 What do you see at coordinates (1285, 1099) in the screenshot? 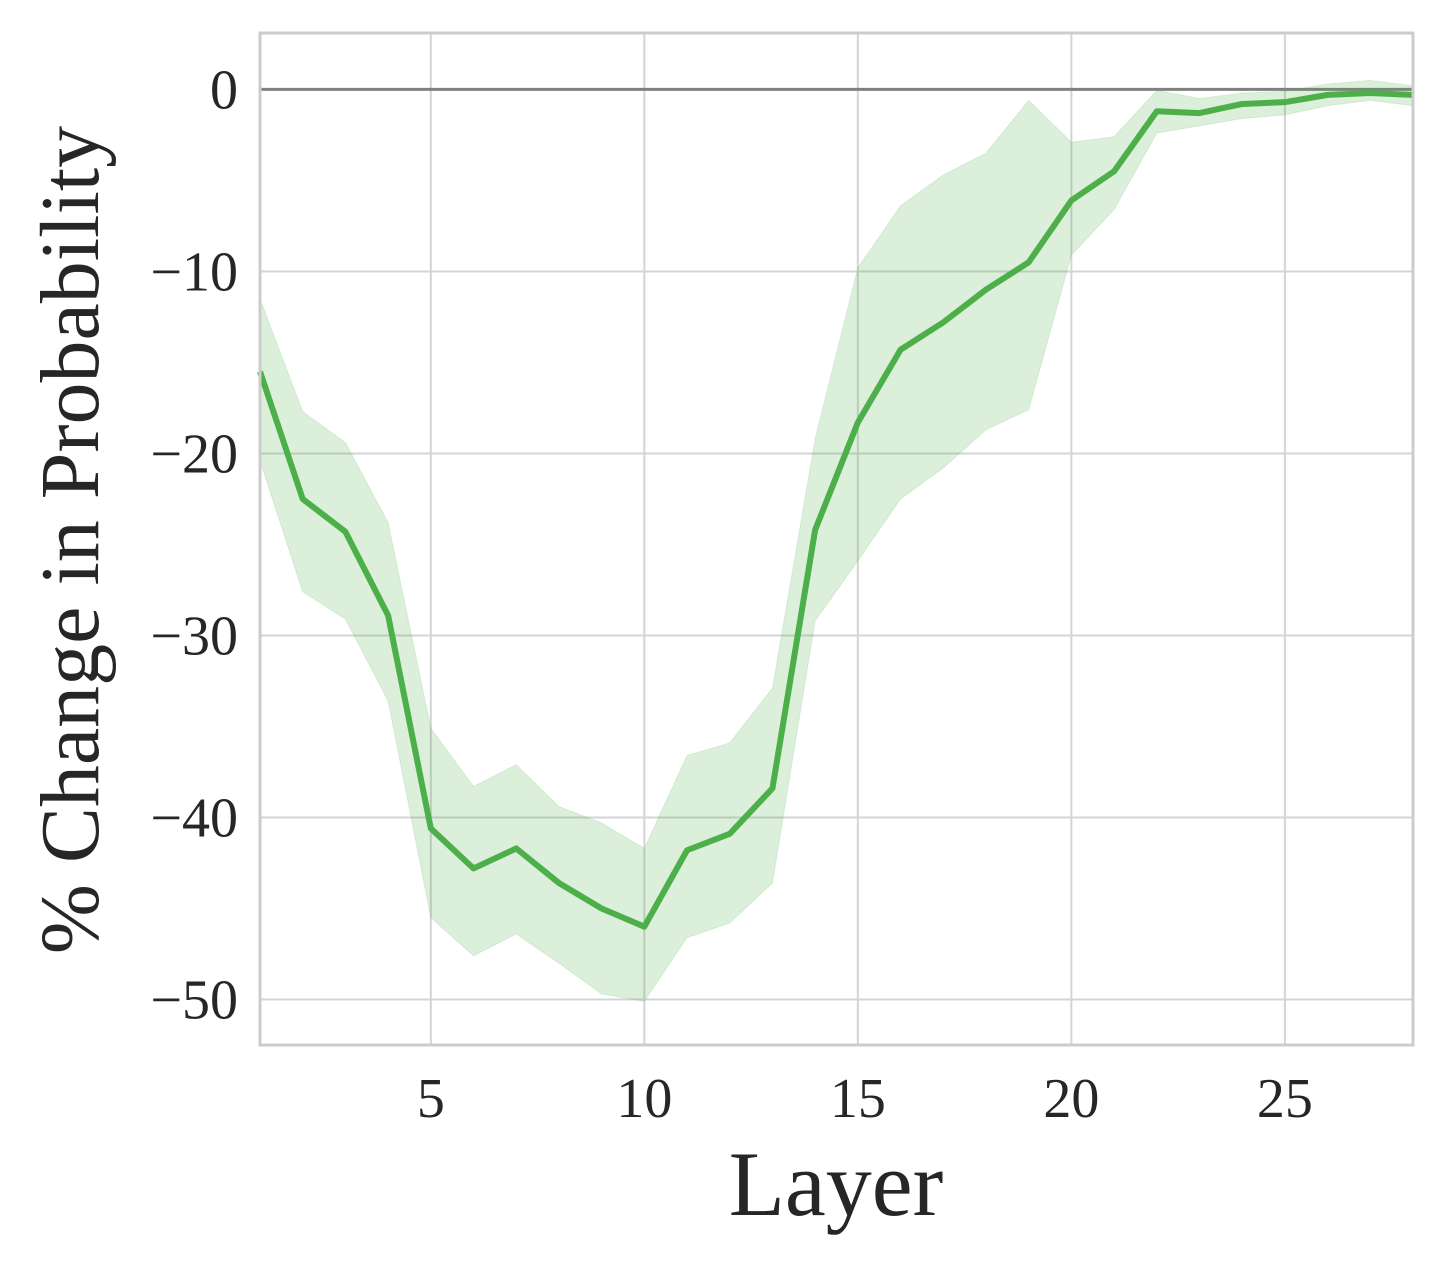
I see `x-tick-label: 25` at bounding box center [1285, 1099].